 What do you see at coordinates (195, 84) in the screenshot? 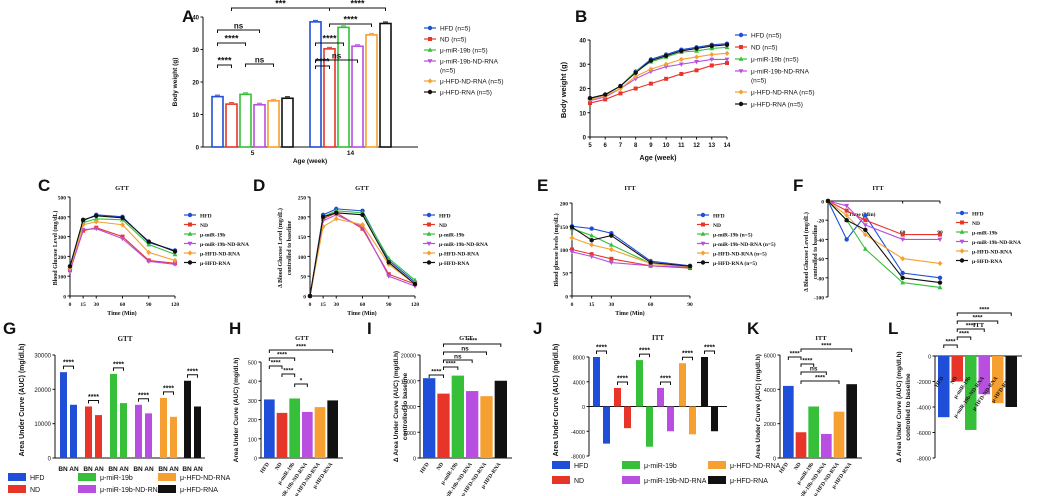
I see `y-tick-label: 20` at bounding box center [195, 84].